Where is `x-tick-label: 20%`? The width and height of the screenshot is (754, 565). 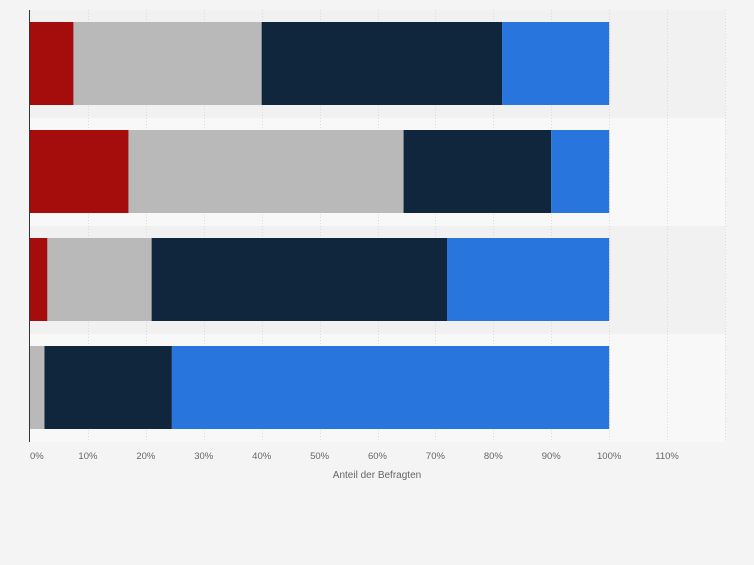 x-tick-label: 20% is located at coordinates (146, 456).